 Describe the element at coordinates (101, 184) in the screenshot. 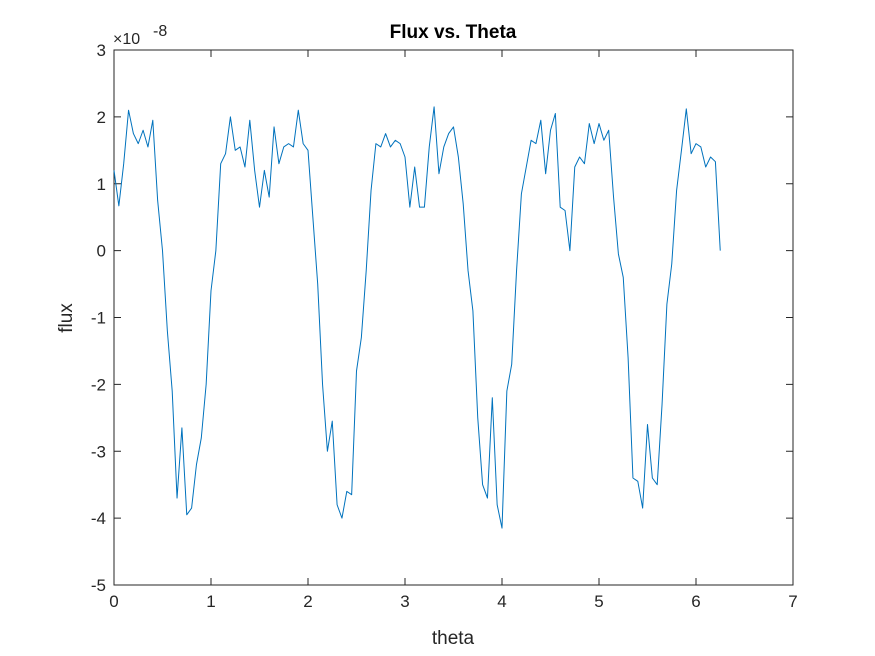

I see `y-tick-label: 1` at that location.